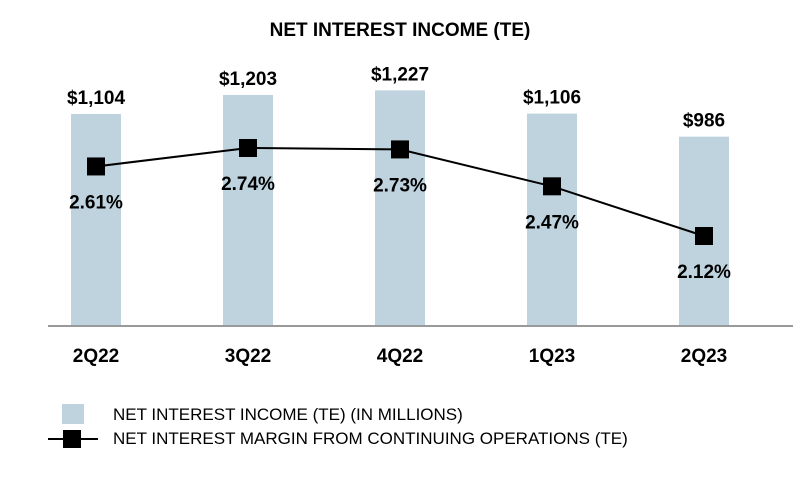 The height and width of the screenshot is (480, 800). I want to click on margin-marker-2q22, so click(96, 166).